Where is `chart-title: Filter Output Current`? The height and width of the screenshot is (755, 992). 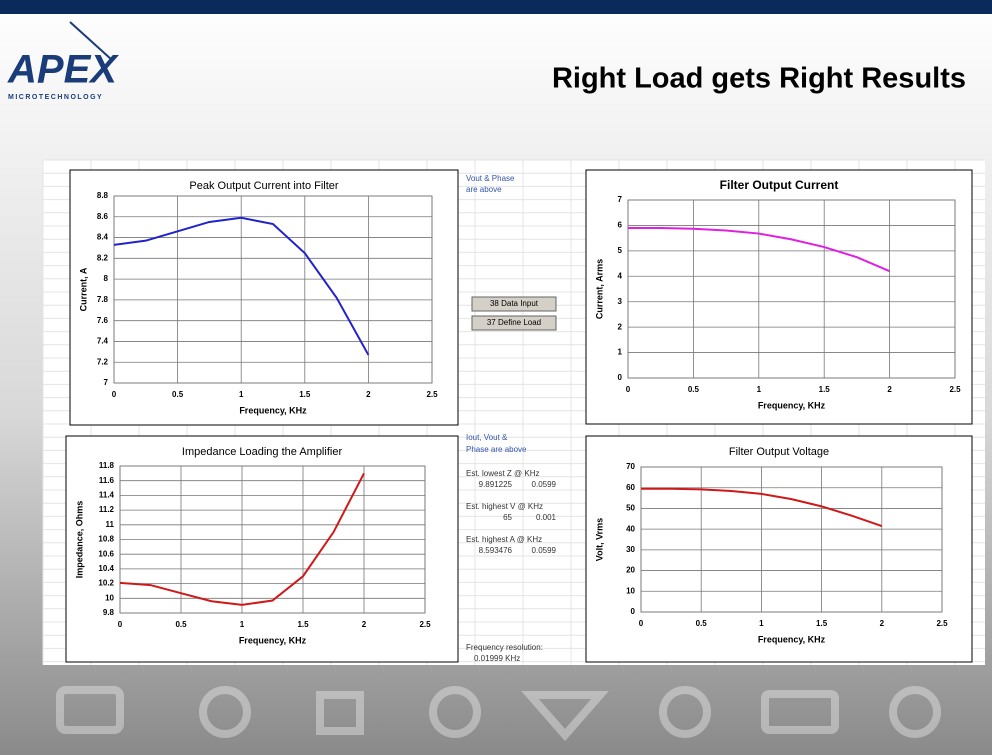
chart-title: Filter Output Current is located at coordinates (779, 185).